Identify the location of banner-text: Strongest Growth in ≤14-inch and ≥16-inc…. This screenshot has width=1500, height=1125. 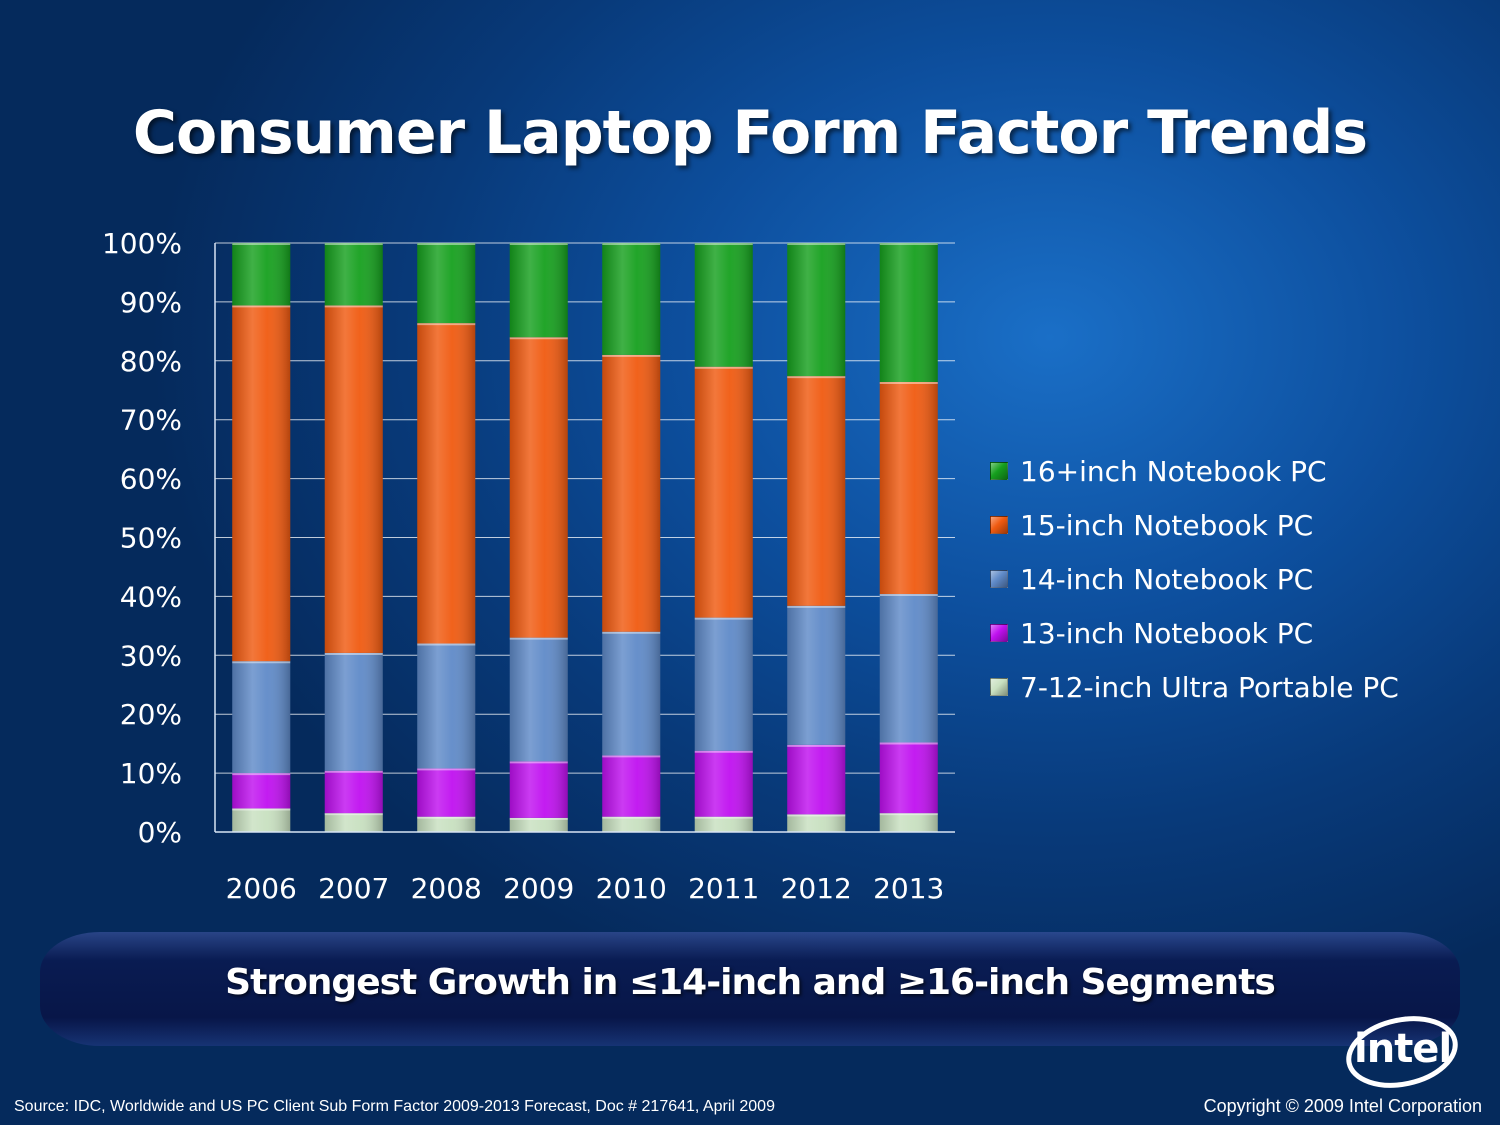
(750, 982).